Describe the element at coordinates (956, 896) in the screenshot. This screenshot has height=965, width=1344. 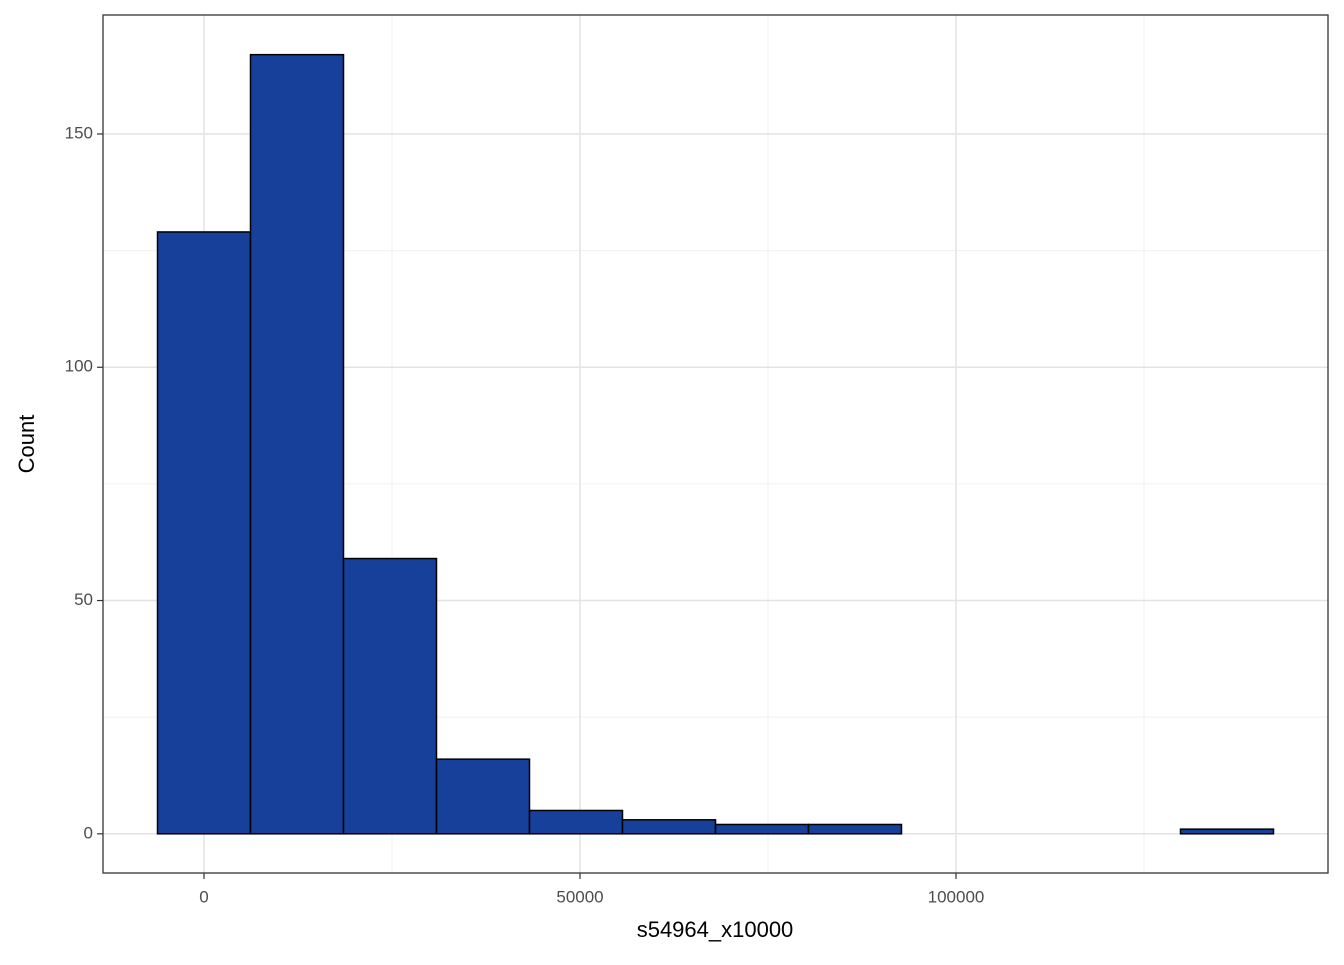
I see `x-tick-label: 100000` at that location.